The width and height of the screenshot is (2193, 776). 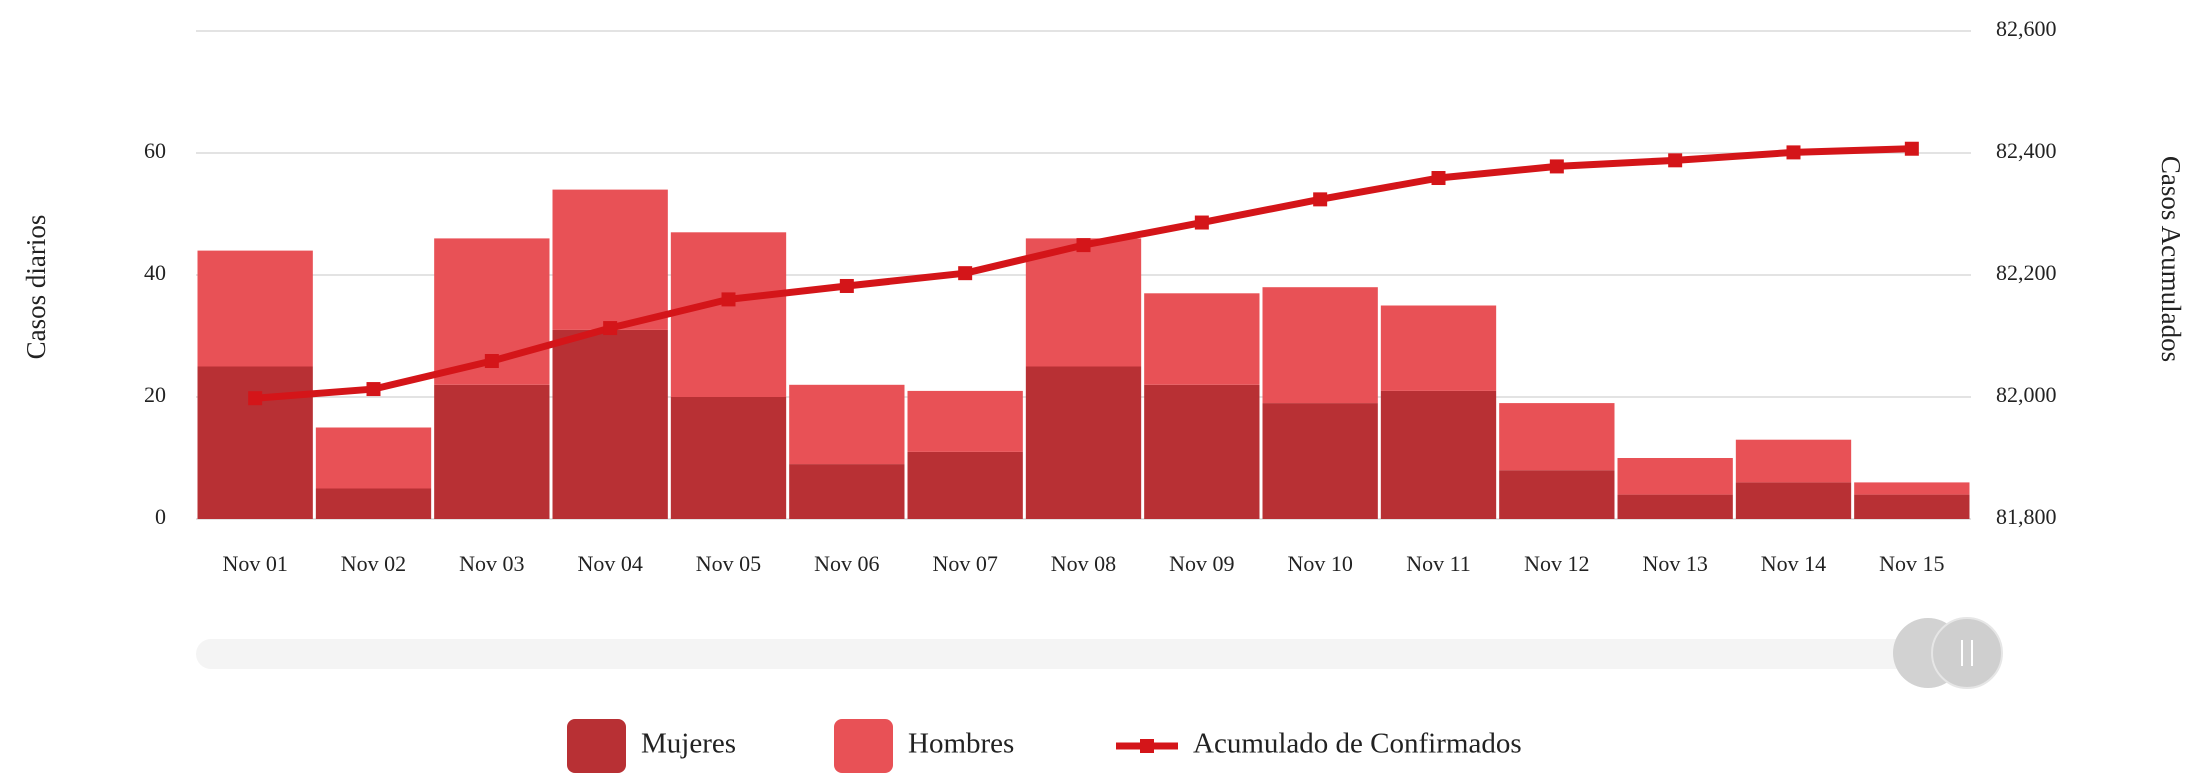 What do you see at coordinates (961, 744) in the screenshot?
I see `legend-label: Hombres` at bounding box center [961, 744].